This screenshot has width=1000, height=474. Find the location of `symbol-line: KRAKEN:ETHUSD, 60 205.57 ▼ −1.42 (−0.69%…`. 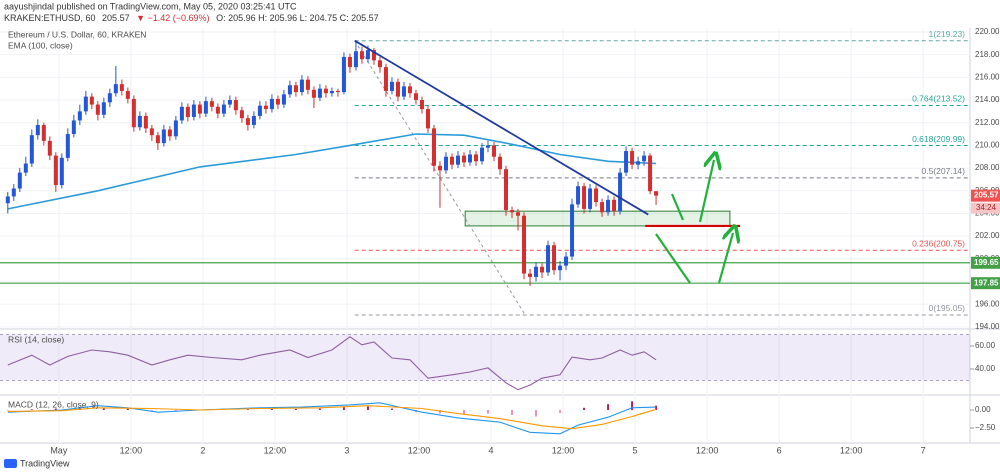

symbol-line: KRAKEN:ETHUSD, 60 205.57 ▼ −1.42 (−0.69%… is located at coordinates (191, 18).